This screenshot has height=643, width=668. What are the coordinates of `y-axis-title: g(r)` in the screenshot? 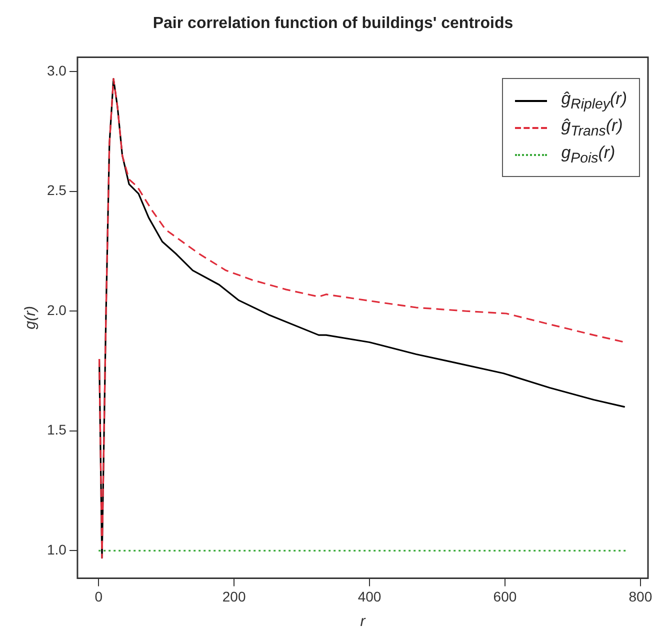 It's located at (31, 318).